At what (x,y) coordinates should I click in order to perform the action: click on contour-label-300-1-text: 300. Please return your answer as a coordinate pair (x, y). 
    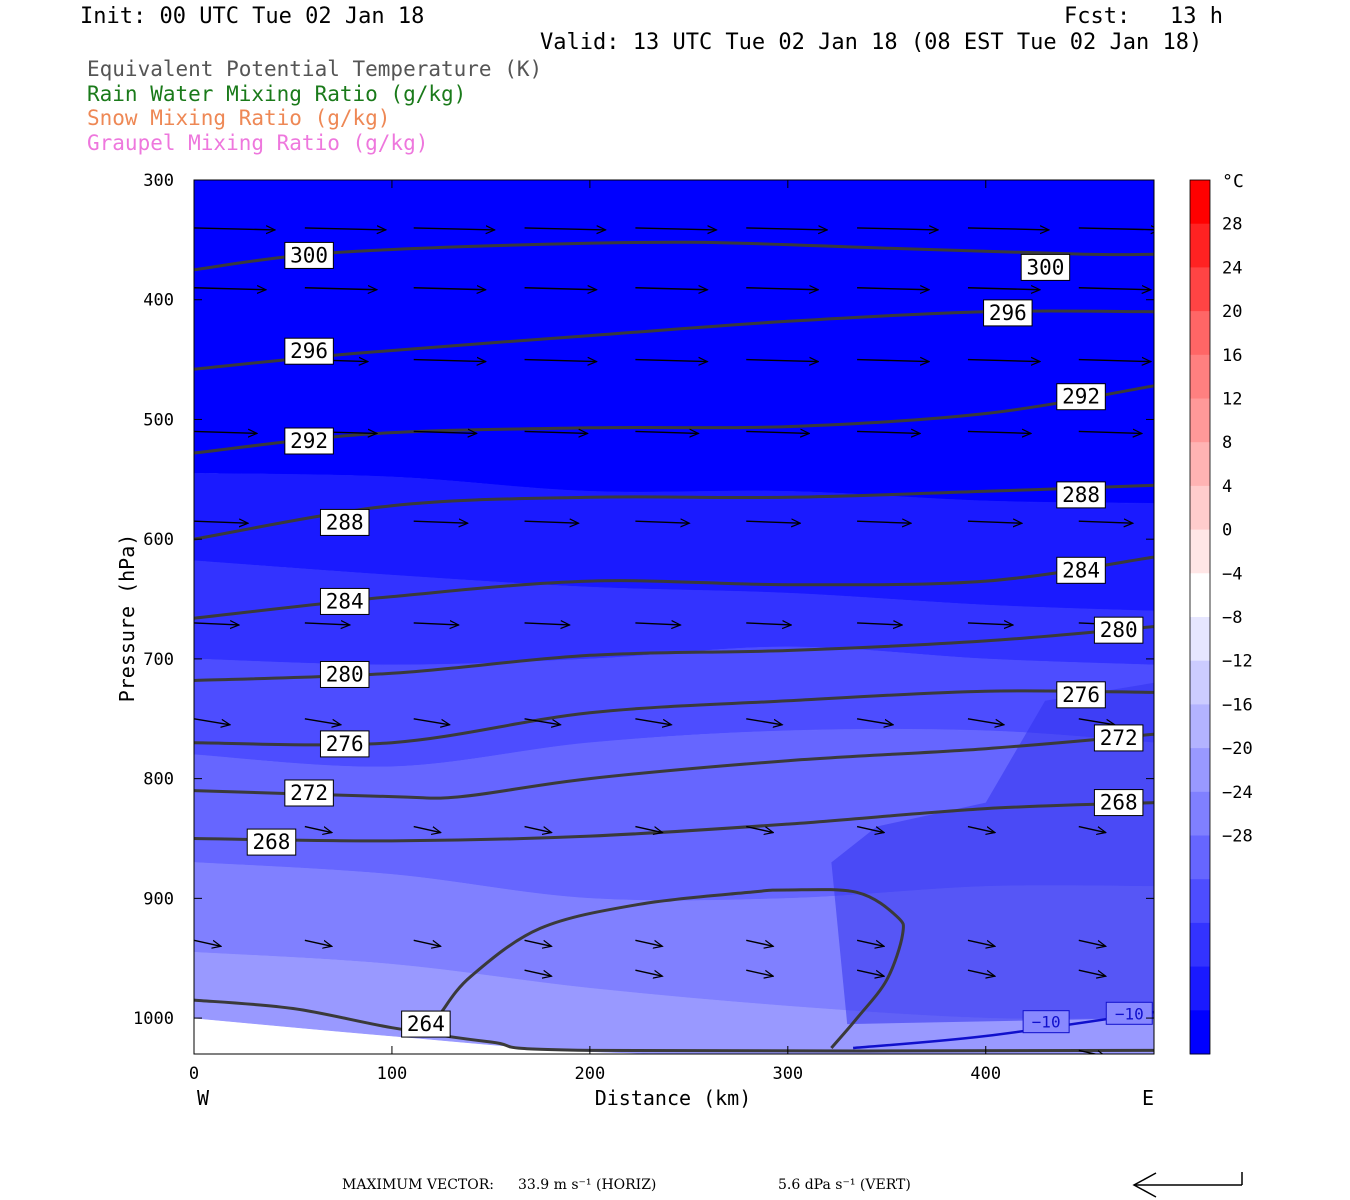
    Looking at the image, I should click on (1045, 267).